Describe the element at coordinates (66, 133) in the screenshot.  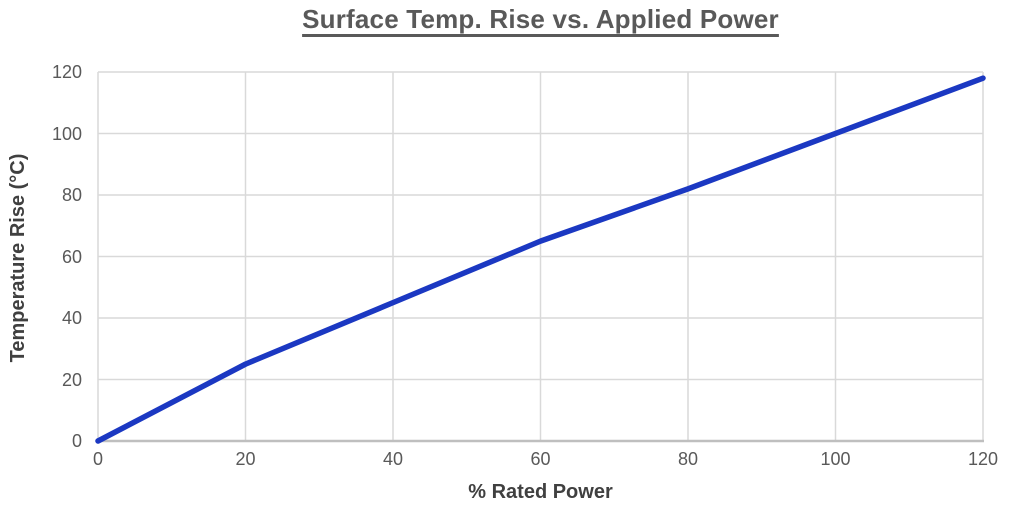
I see `y-tick-label: 100` at that location.